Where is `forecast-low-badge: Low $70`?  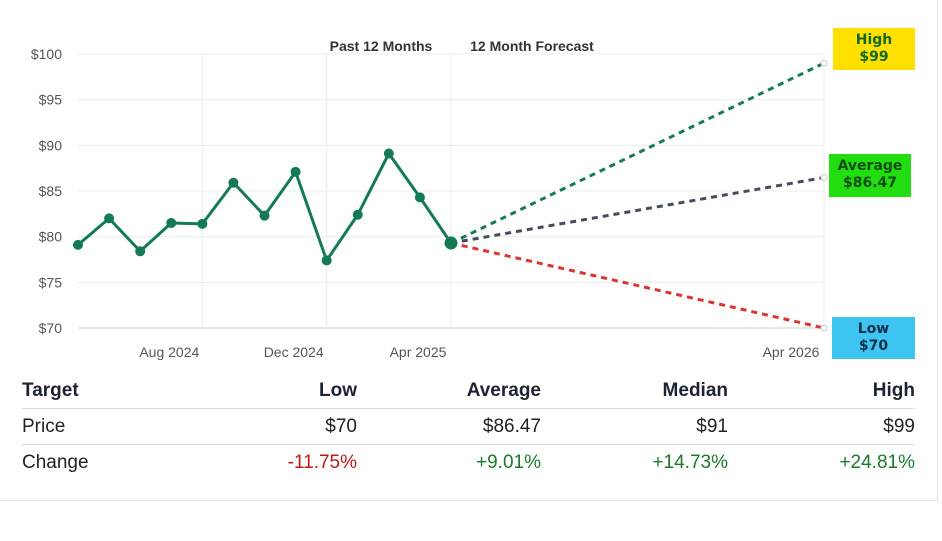 forecast-low-badge: Low $70 is located at coordinates (873, 338).